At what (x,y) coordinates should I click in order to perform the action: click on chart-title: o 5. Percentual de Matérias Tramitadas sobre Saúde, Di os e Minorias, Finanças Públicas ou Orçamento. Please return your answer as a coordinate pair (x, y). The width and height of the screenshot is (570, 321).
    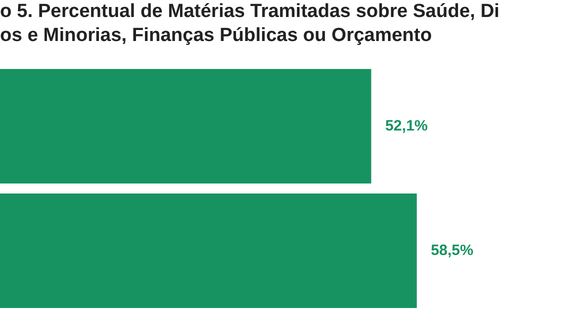
    Looking at the image, I should click on (250, 24).